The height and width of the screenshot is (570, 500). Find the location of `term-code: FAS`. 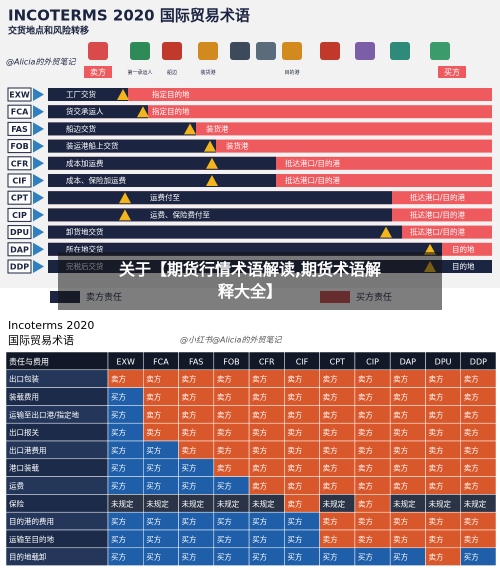

term-code: FAS is located at coordinates (19, 129).